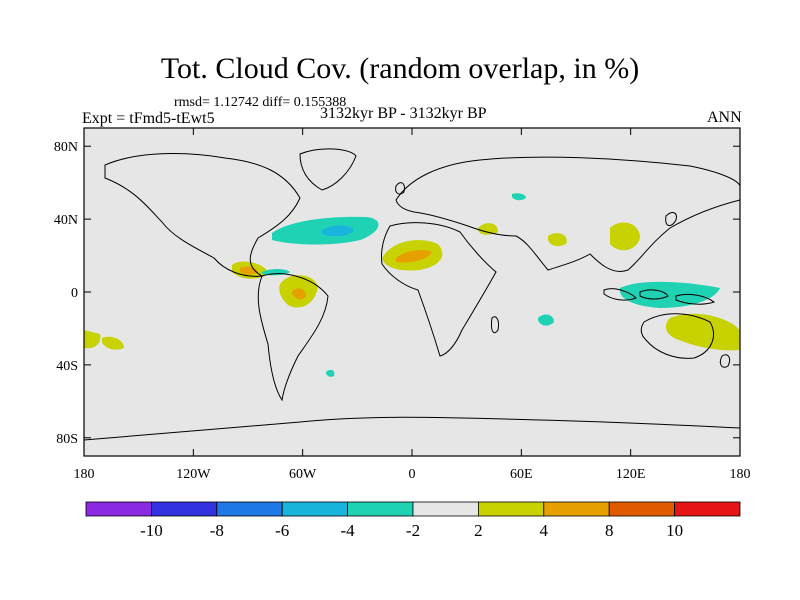 This screenshot has width=800, height=600. I want to click on lon-tick-label: 60E, so click(521, 474).